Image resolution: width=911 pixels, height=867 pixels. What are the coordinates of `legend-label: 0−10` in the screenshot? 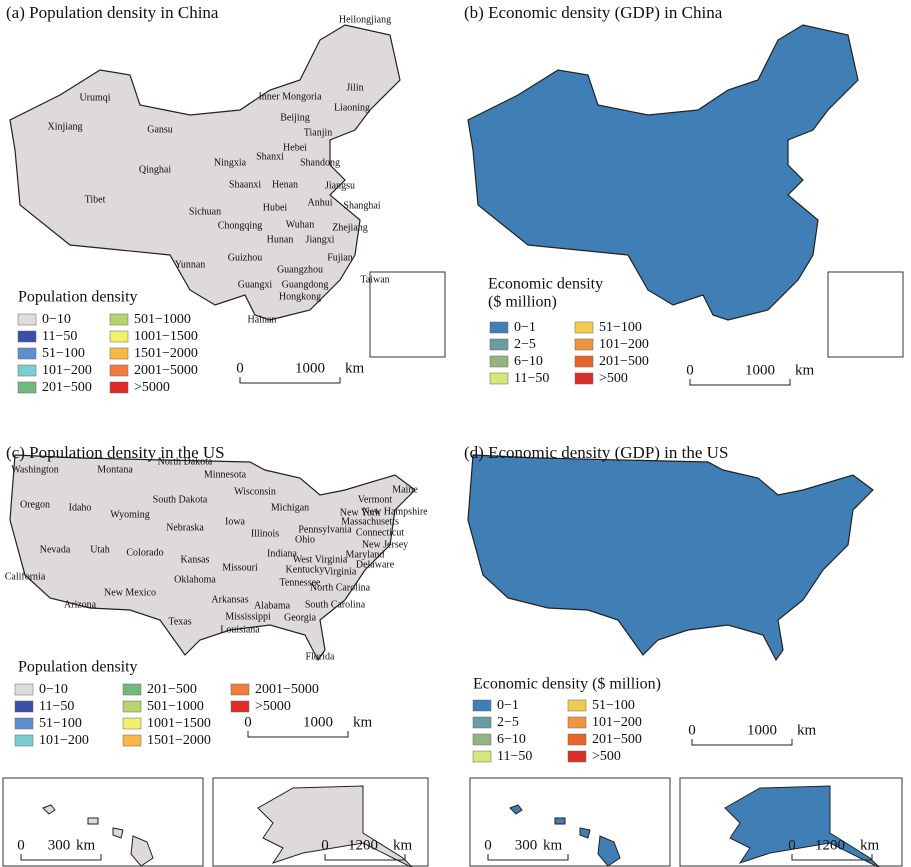 It's located at (53, 689).